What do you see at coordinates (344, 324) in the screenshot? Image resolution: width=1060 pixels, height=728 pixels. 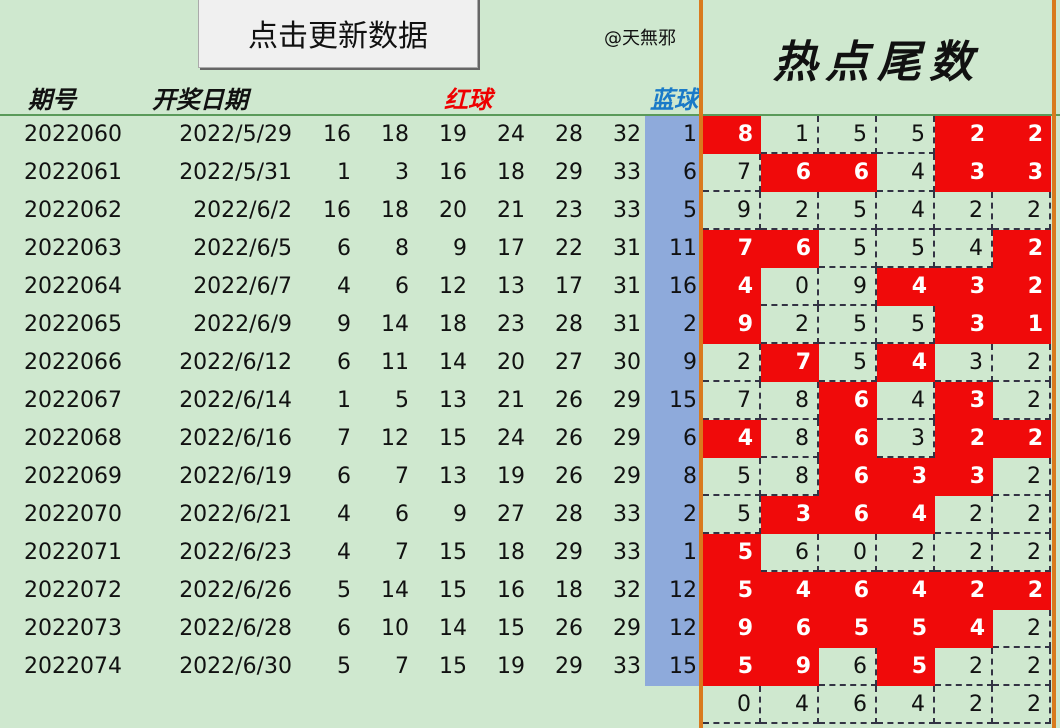 I see `red-ball-cell: 9` at bounding box center [344, 324].